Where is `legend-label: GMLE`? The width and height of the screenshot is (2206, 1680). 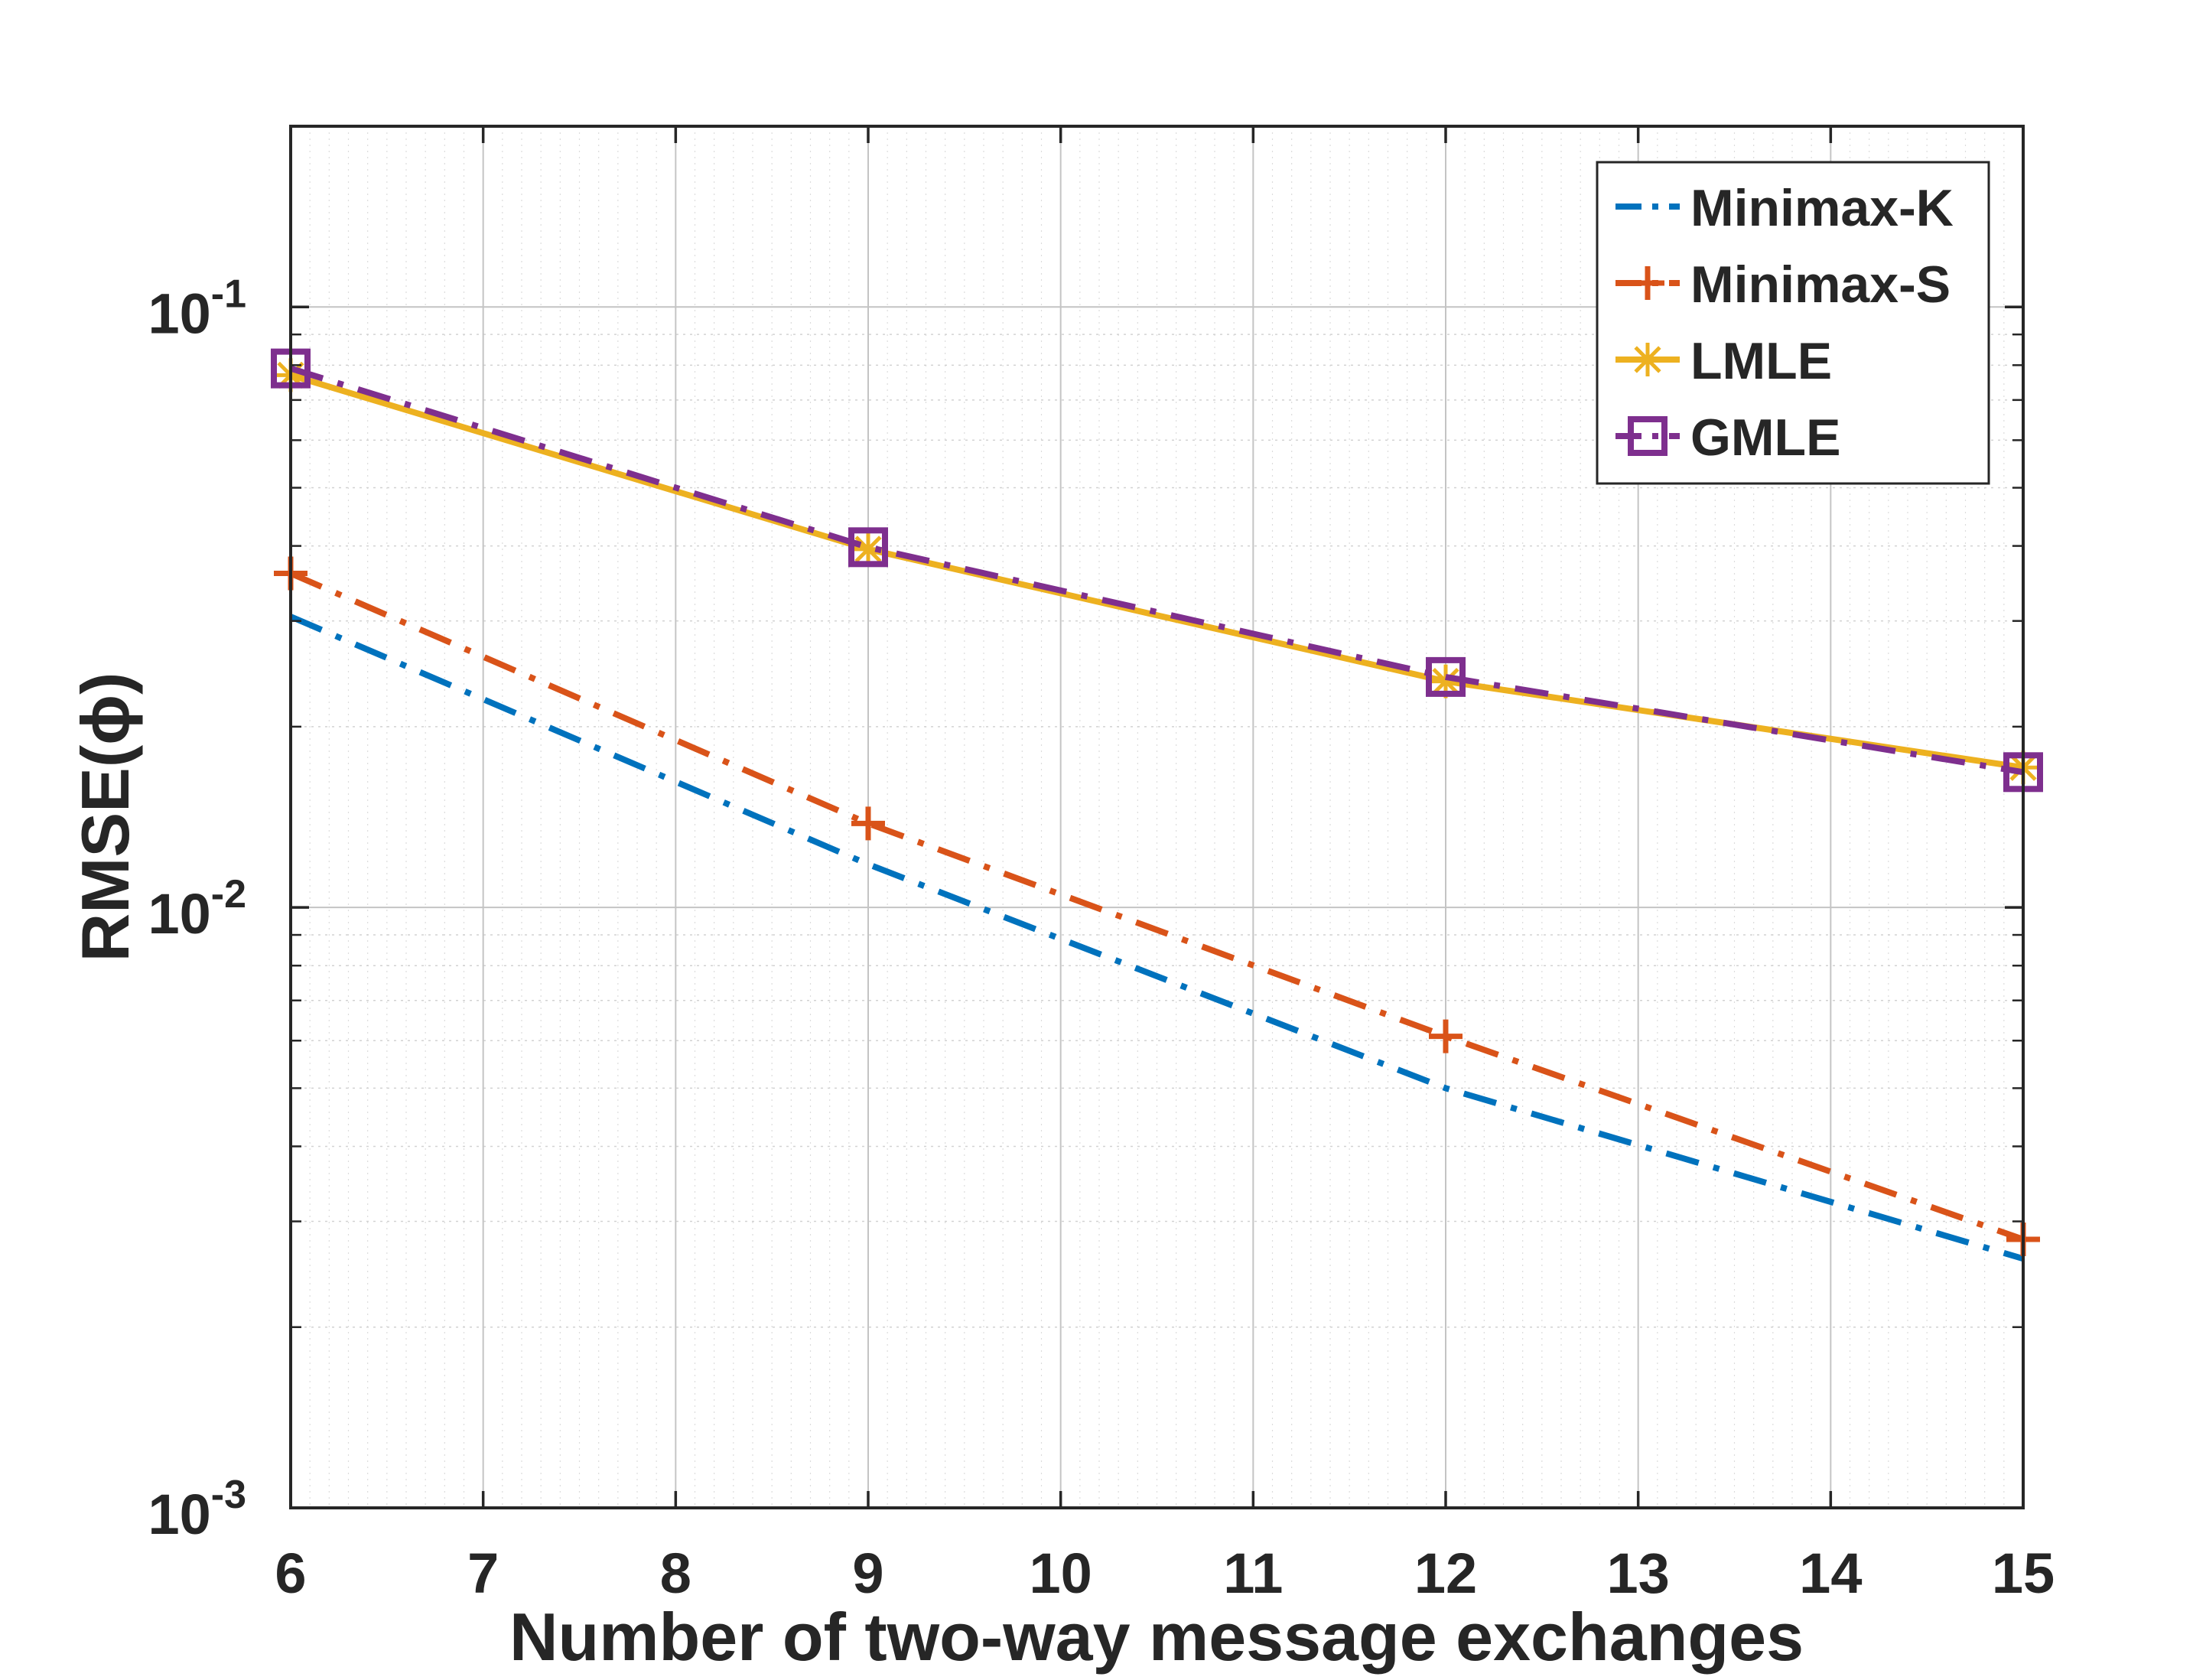
legend-label: GMLE is located at coordinates (1765, 438).